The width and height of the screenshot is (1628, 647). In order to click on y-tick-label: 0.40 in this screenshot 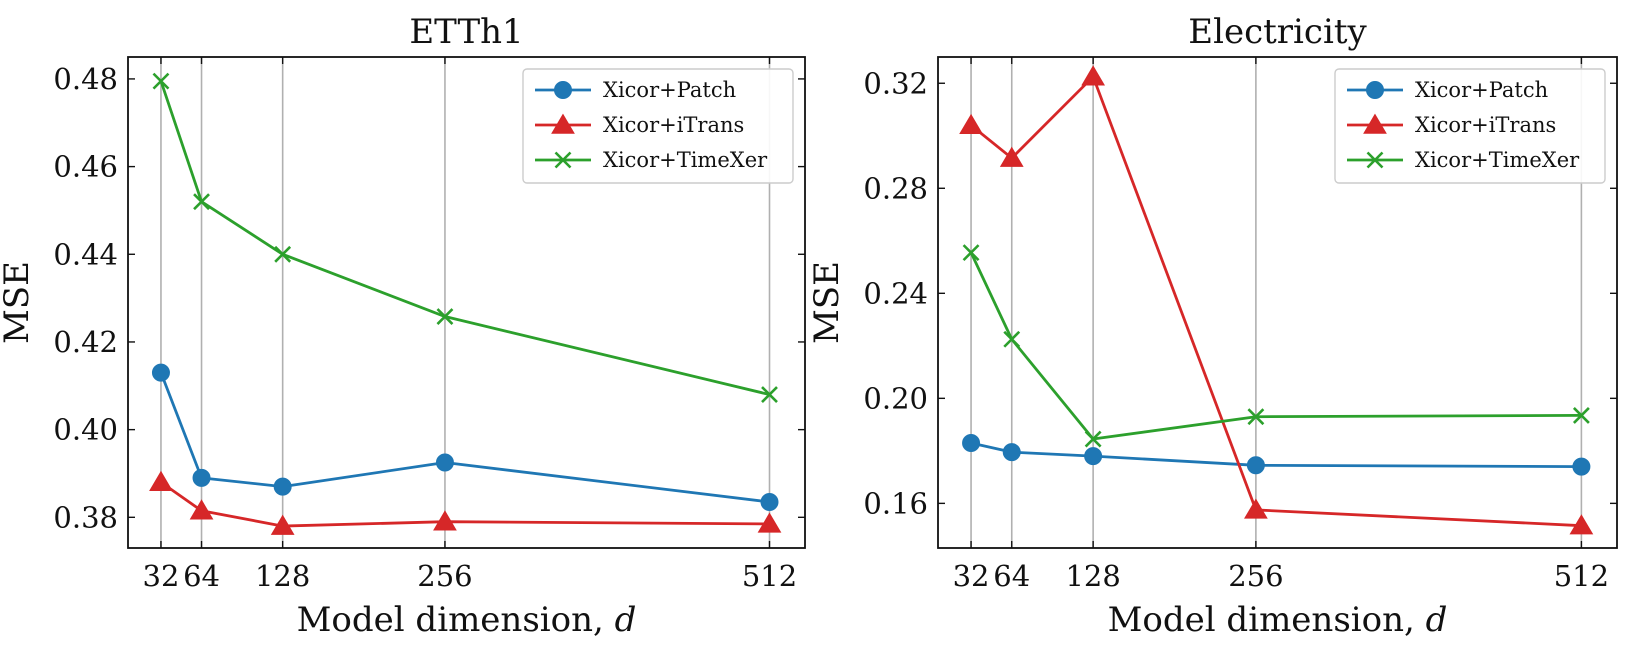, I will do `click(85, 430)`.